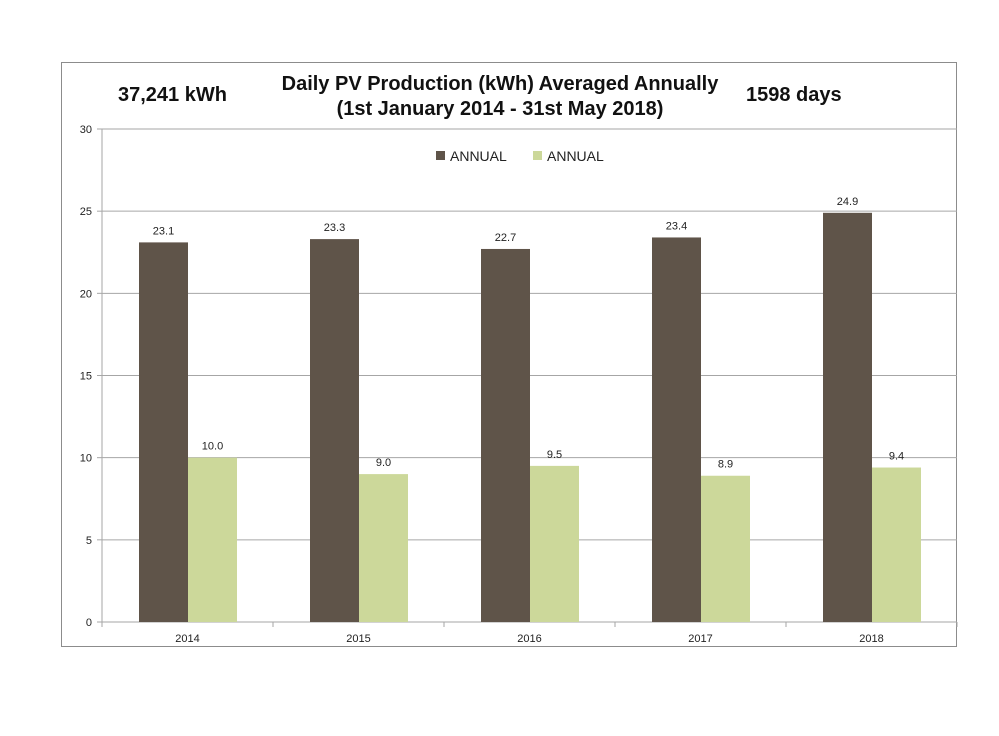 This screenshot has width=999, height=736. Describe the element at coordinates (794, 95) in the screenshot. I see `days-count: 1598 days` at that location.